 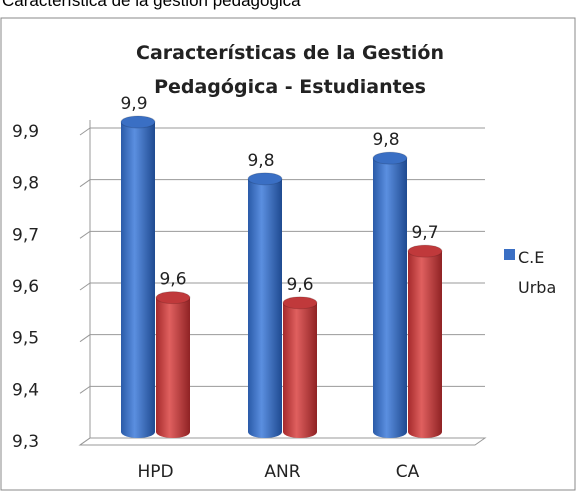 What do you see at coordinates (25, 184) in the screenshot?
I see `y-tick-label: 9,8` at bounding box center [25, 184].